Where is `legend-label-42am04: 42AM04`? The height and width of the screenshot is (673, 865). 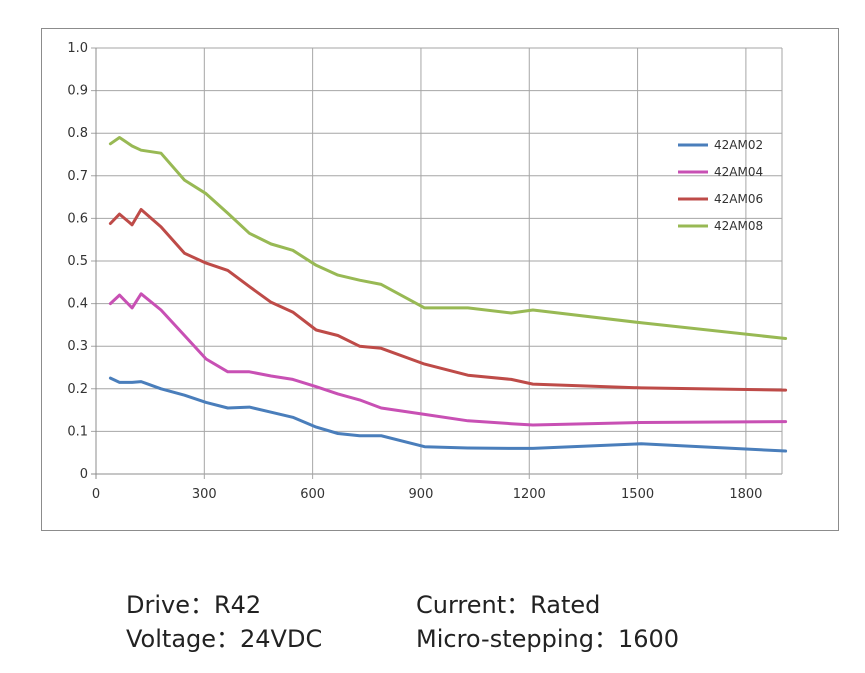
legend-label-42am04: 42AM04 is located at coordinates (738, 172).